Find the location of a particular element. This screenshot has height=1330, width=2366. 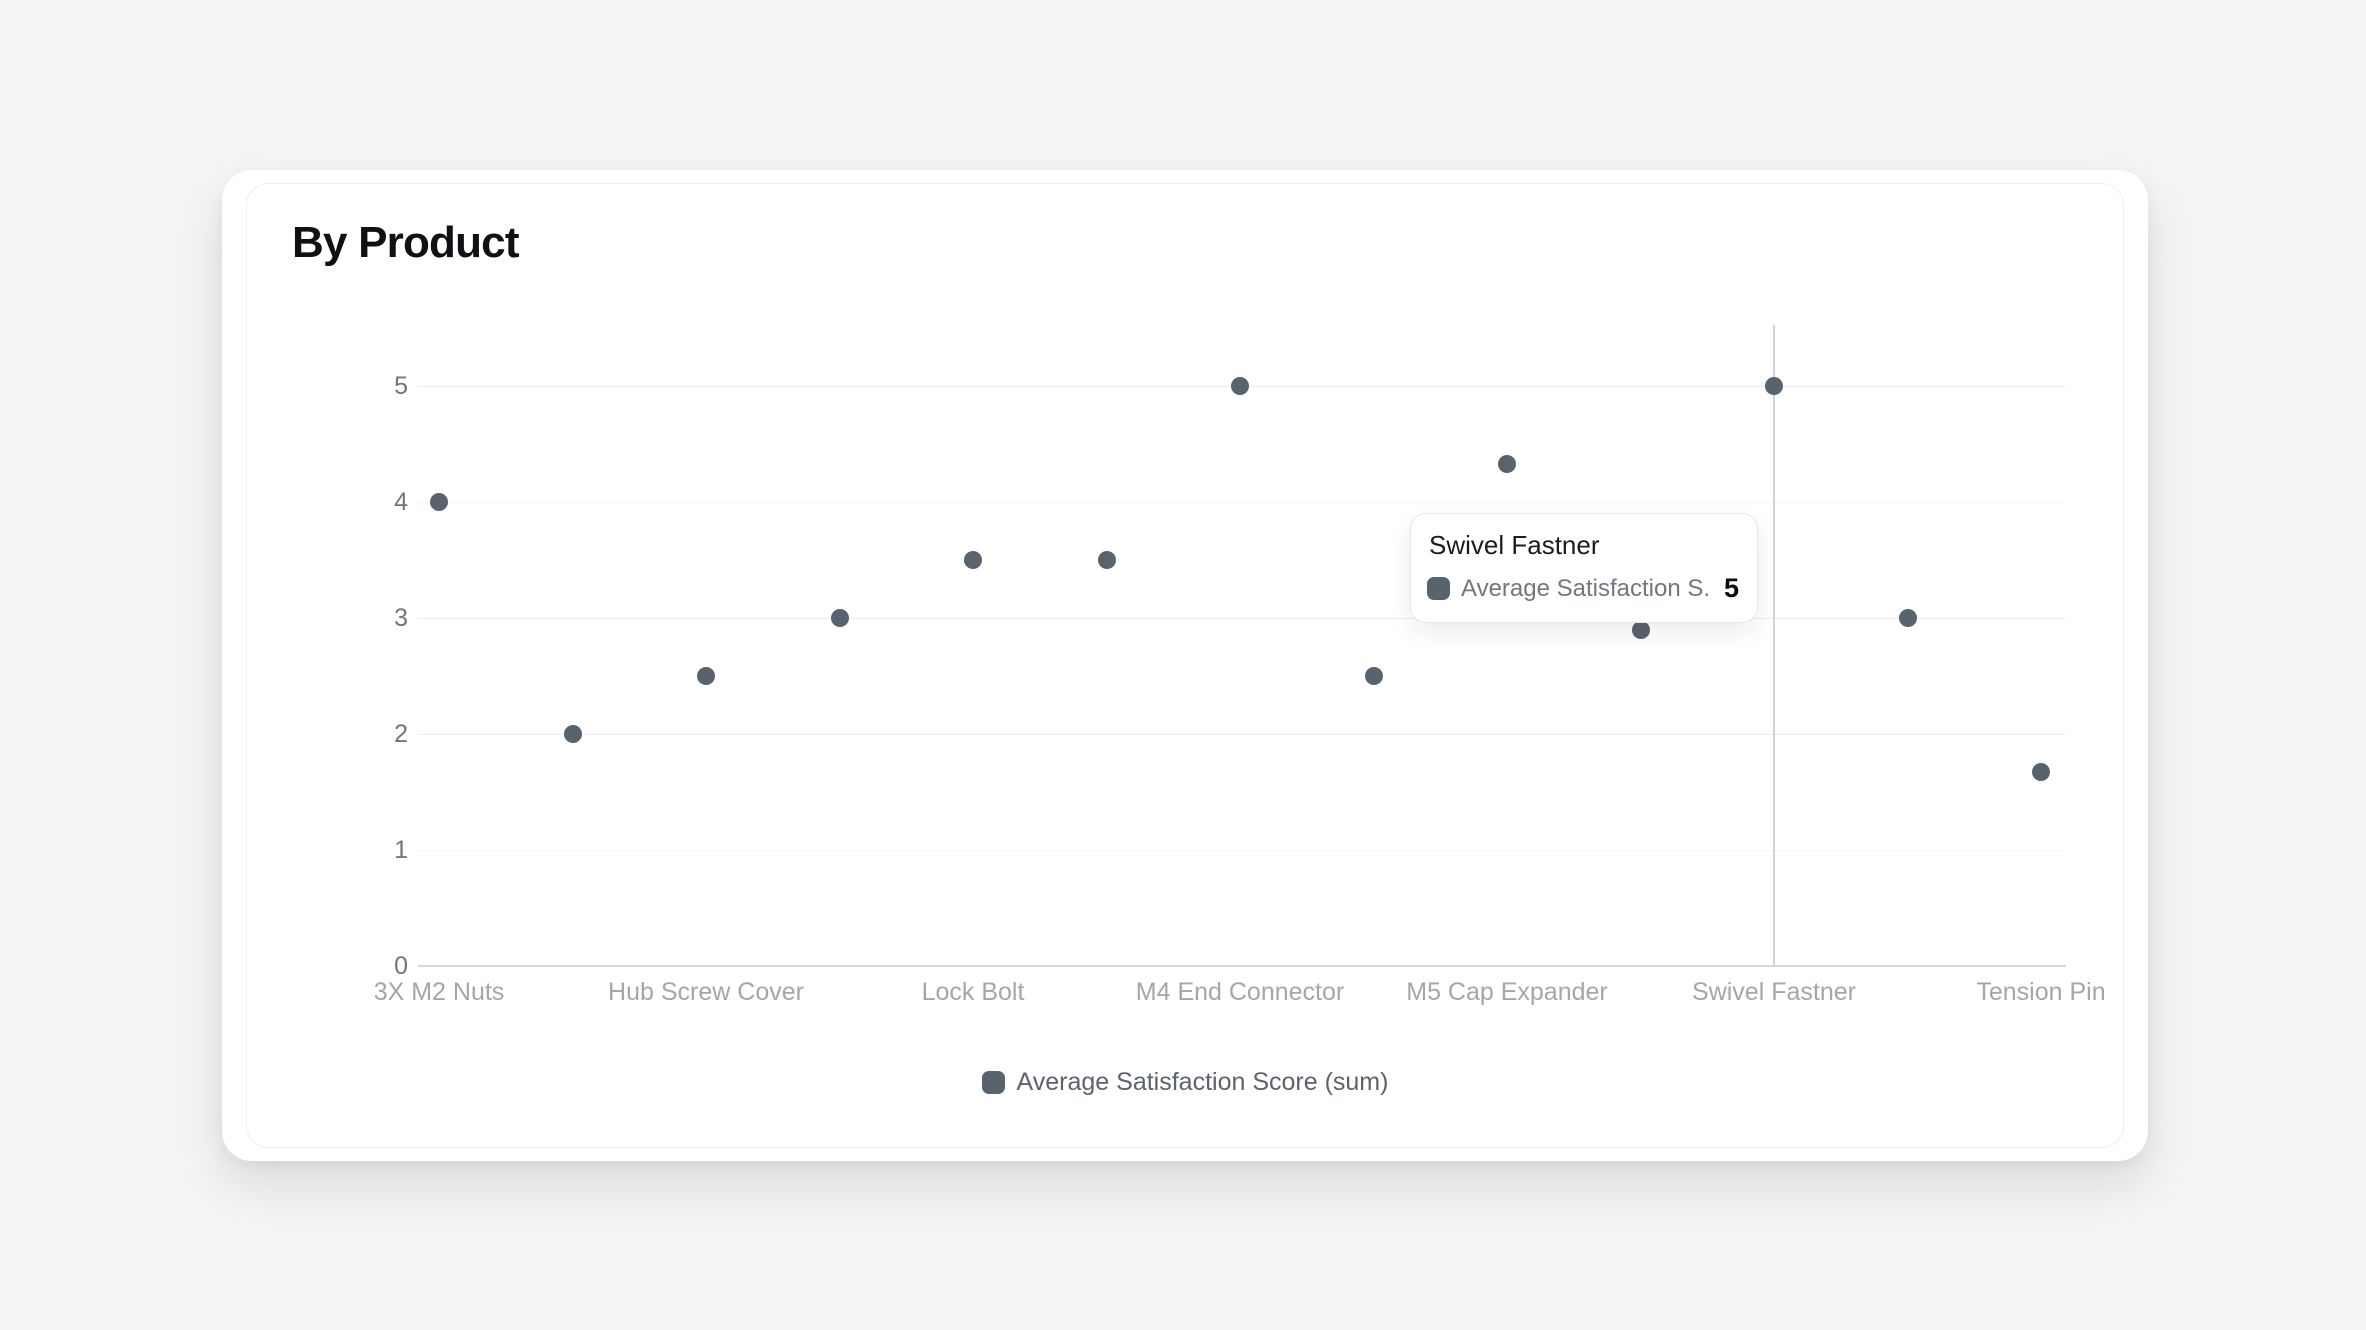

y-axis-tick-label: 1 is located at coordinates (401, 850).